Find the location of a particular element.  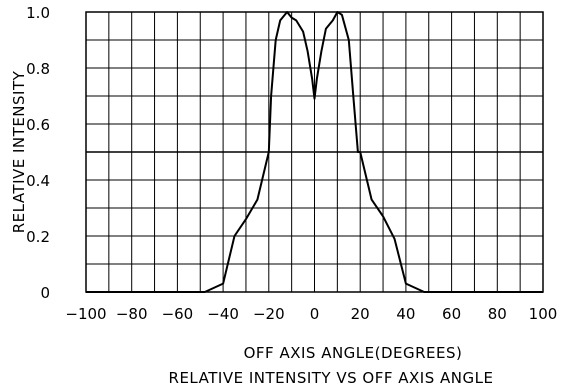

x-tick-label: 0 is located at coordinates (315, 314).